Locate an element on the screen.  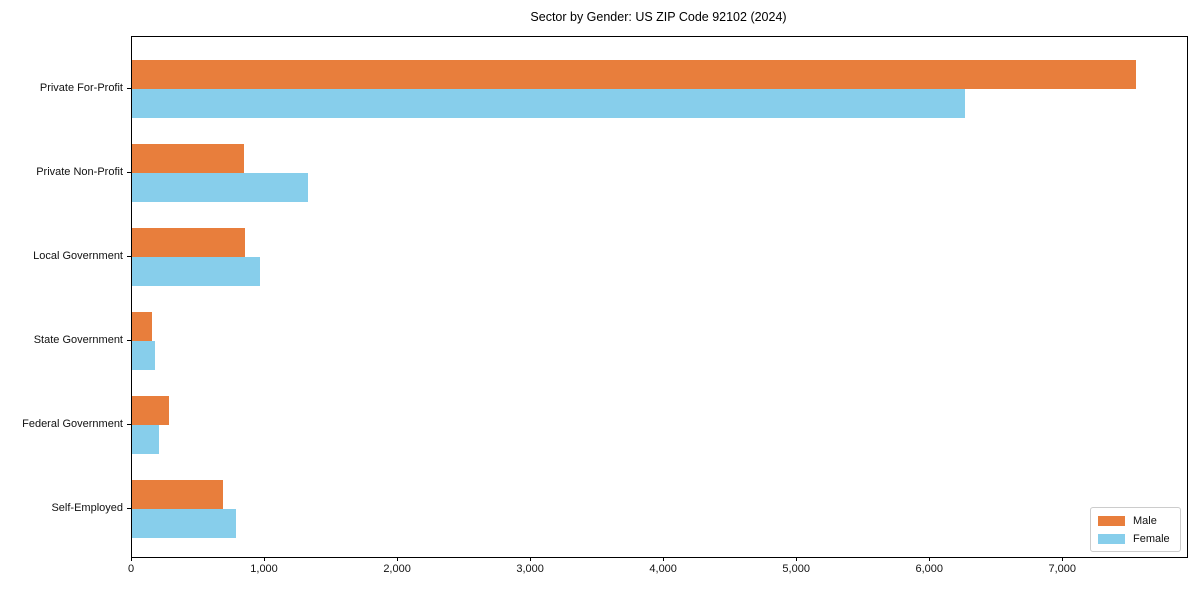
y-tick-label: Local Government is located at coordinates (78, 256).